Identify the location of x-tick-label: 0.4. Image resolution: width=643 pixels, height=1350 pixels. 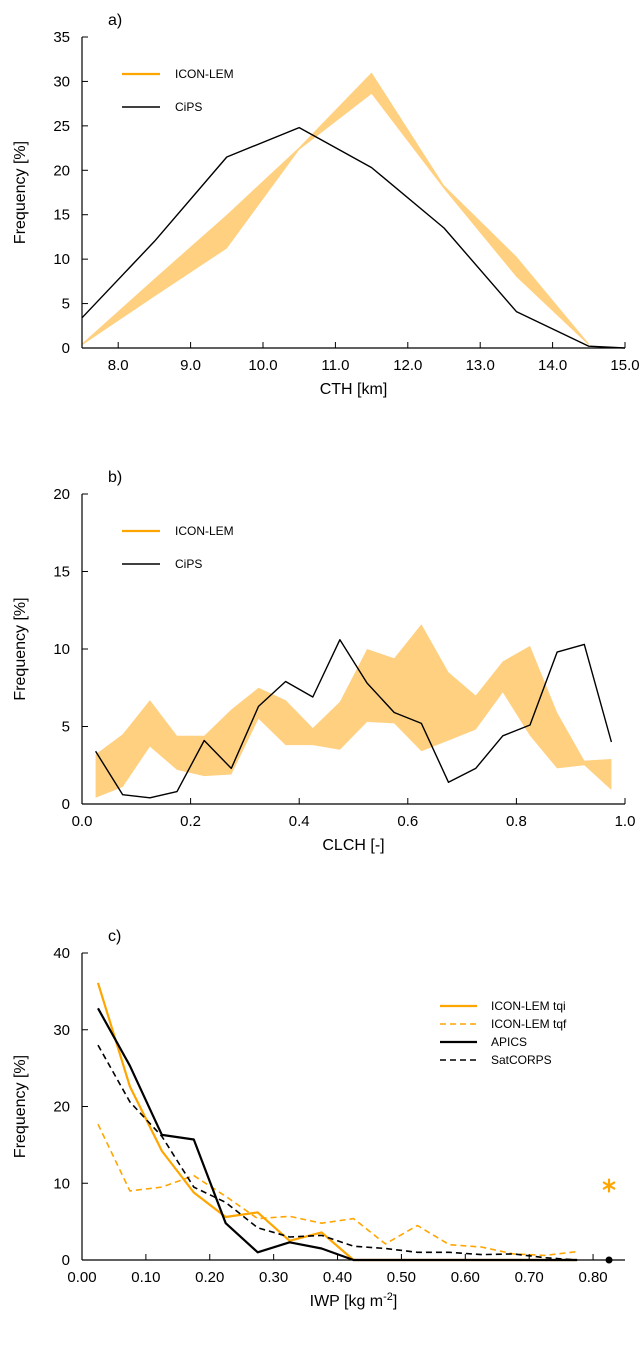
(299, 821).